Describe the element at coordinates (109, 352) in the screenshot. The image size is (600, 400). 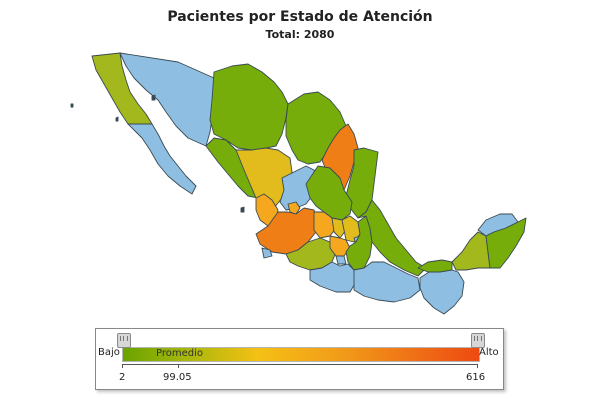
I see `legend-low-label: Bajo` at that location.